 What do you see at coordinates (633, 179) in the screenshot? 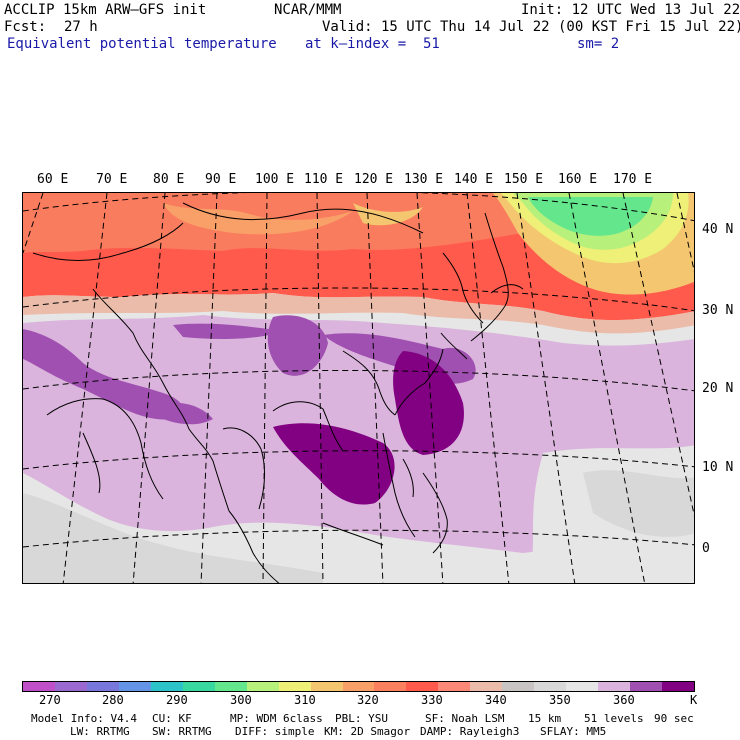
I see `lon-label-170e: 170 E` at bounding box center [633, 179].